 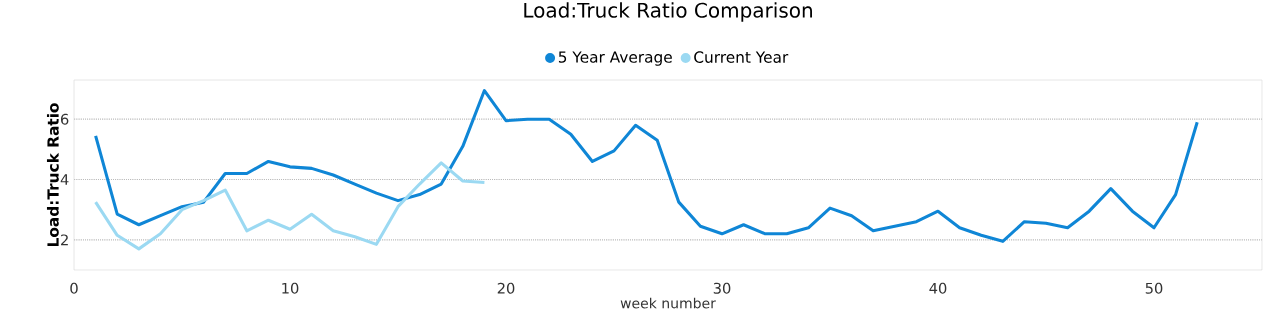 What do you see at coordinates (1154, 288) in the screenshot?
I see `x-tick-label: 50` at bounding box center [1154, 288].